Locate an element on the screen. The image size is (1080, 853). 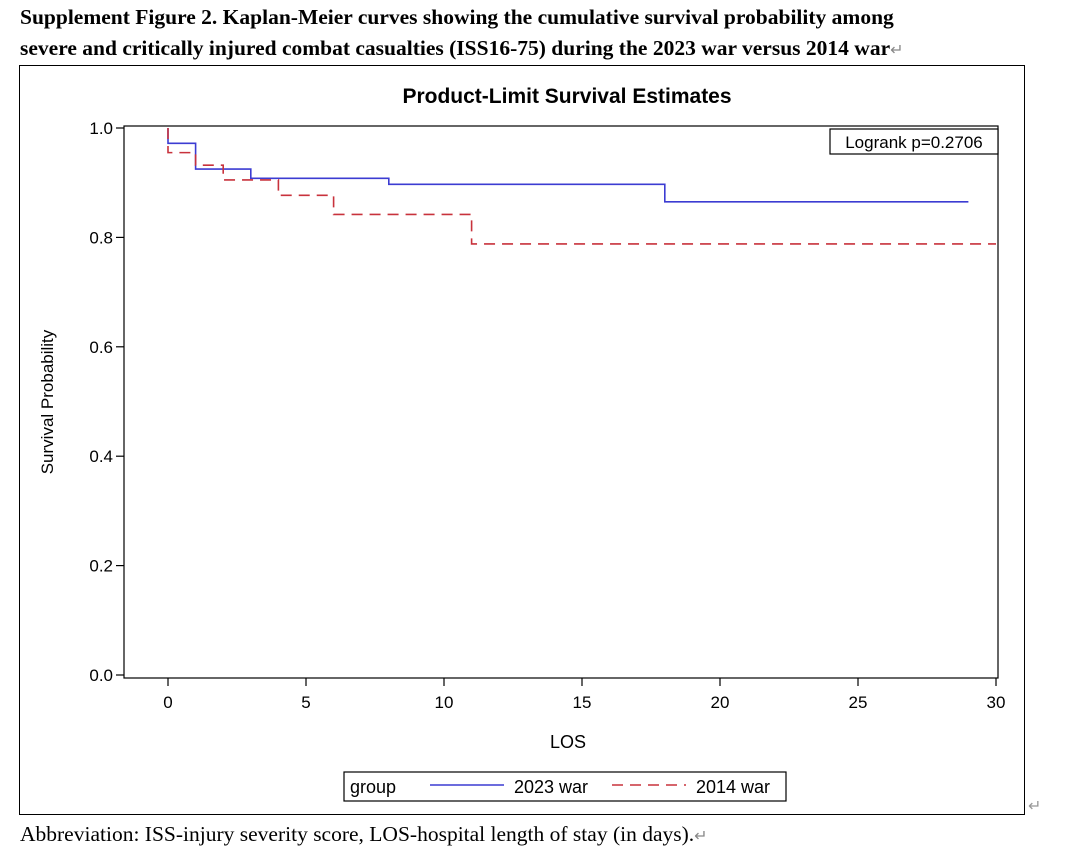
x-tick-label: 0 is located at coordinates (167, 702).